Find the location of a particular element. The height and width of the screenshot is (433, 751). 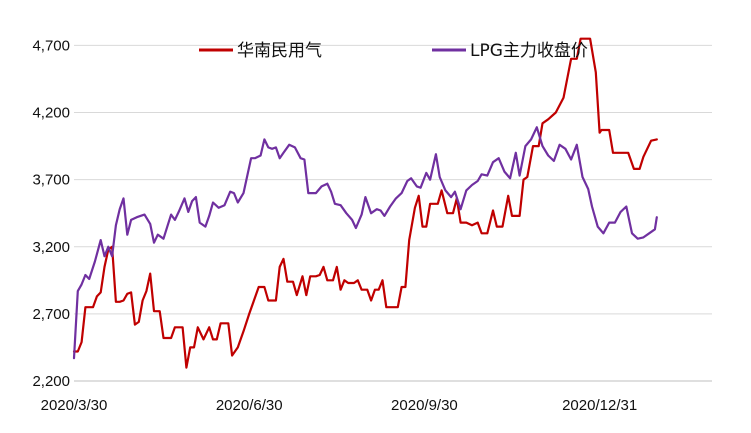

y-axis: 2,200 2,700 3,200 3,700 4,200 4,700 is located at coordinates (51, 213).